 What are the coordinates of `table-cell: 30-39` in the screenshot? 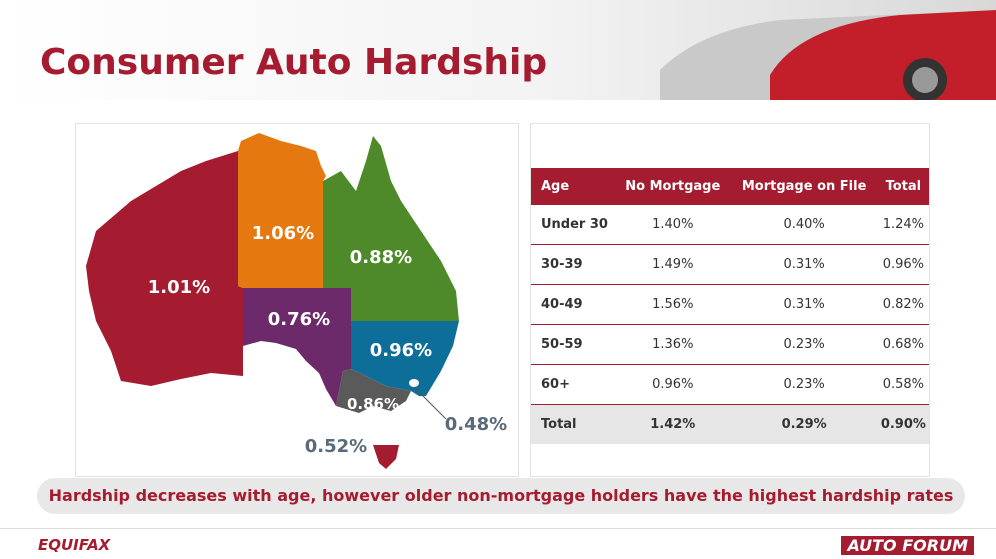 It's located at (573, 264).